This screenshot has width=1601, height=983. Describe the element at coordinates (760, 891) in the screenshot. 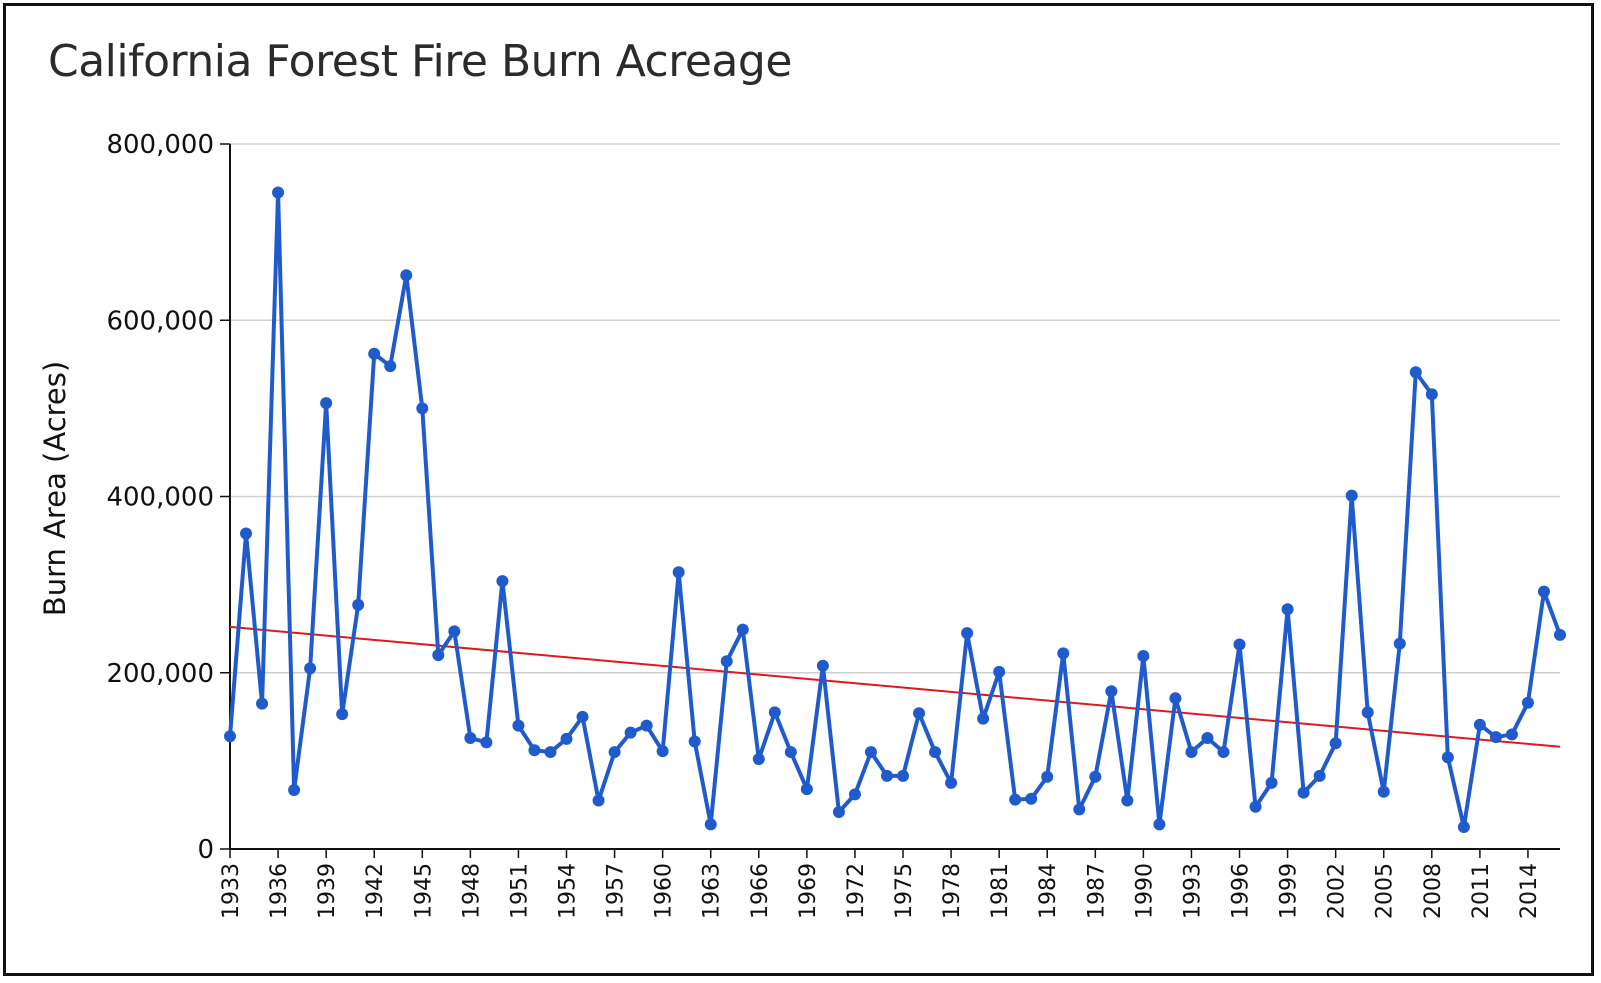

I see `x-tick-label: 1966` at that location.